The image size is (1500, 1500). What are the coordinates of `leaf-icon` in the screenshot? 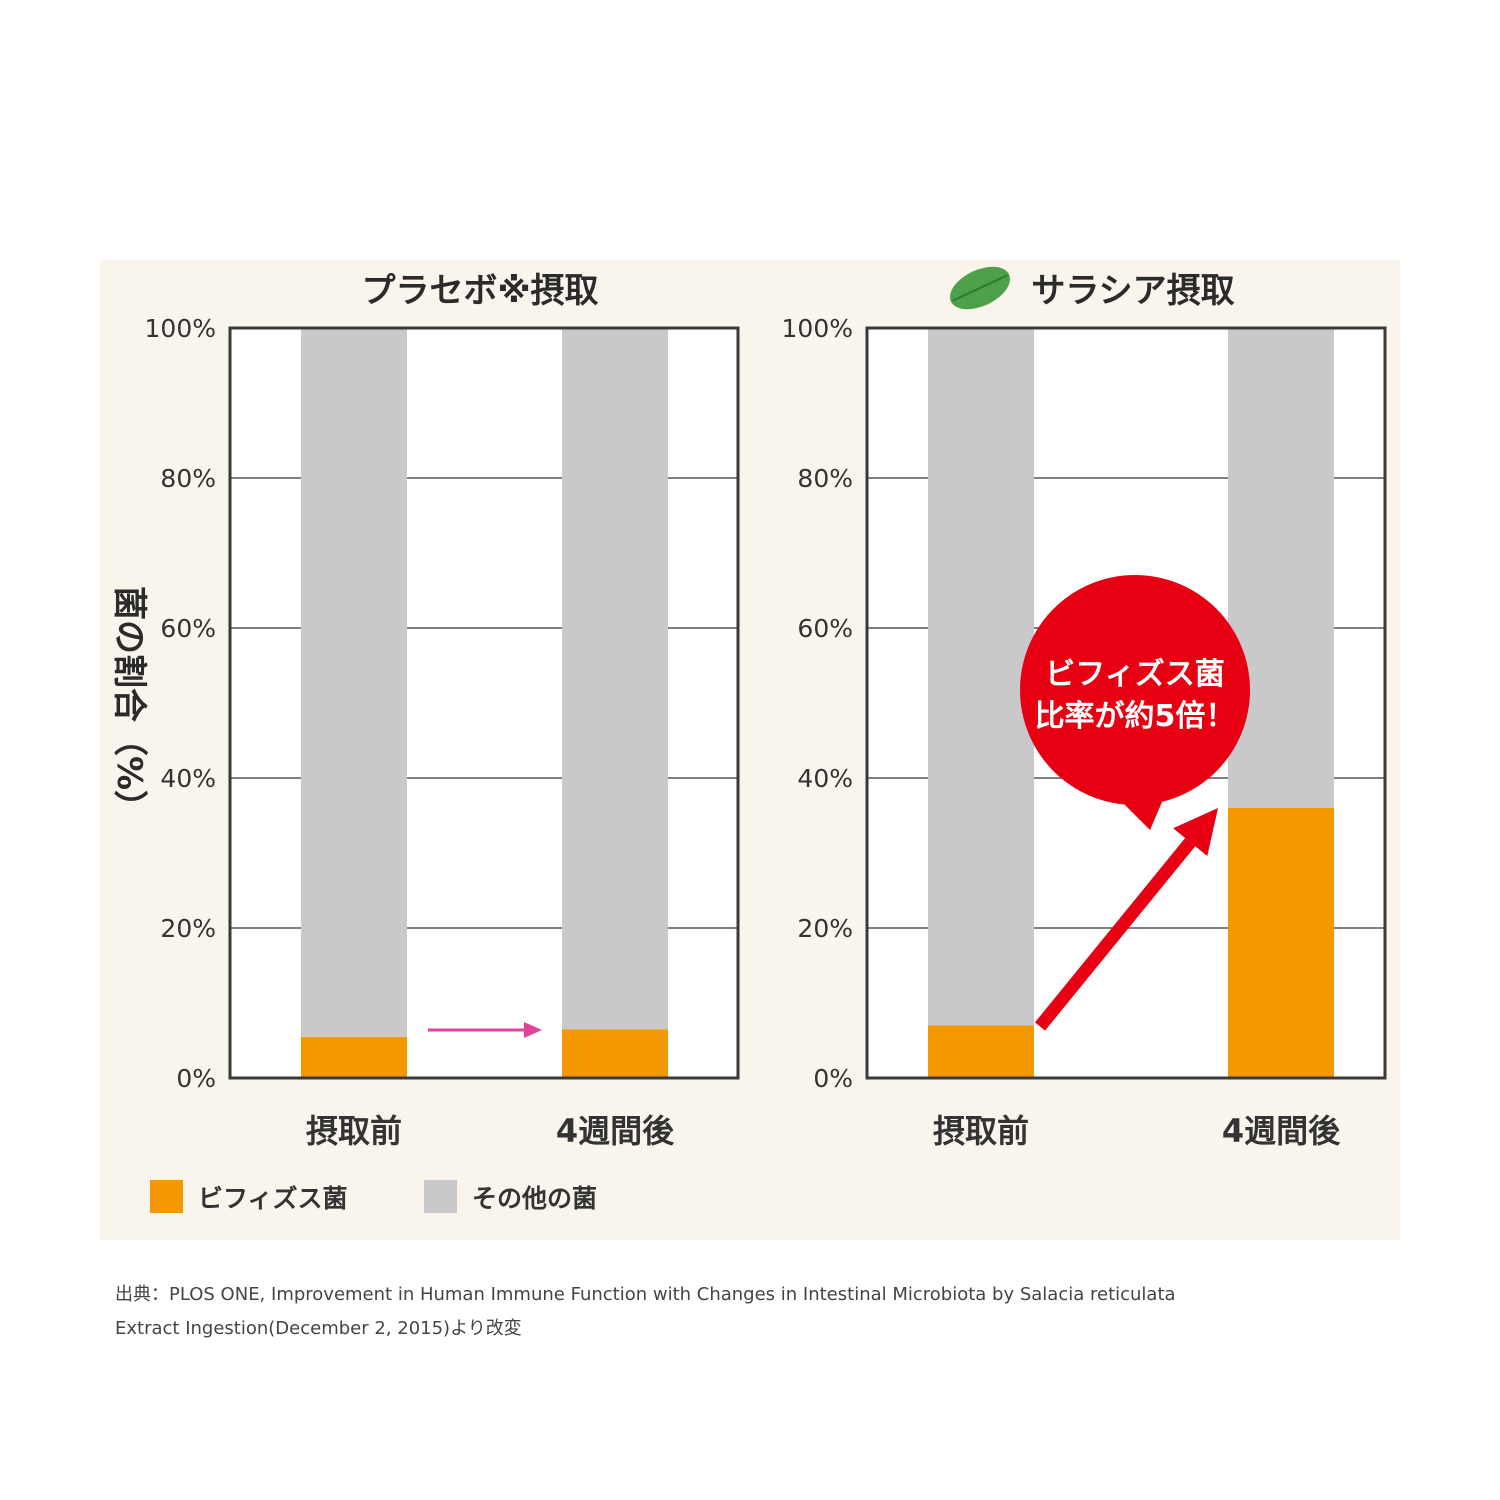 It's located at (980, 288).